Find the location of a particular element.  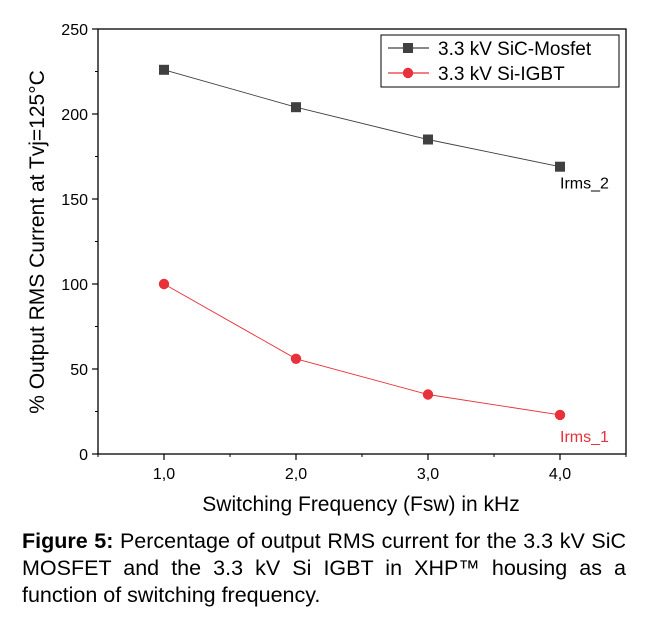

legend-marker-circle is located at coordinates (408, 73).